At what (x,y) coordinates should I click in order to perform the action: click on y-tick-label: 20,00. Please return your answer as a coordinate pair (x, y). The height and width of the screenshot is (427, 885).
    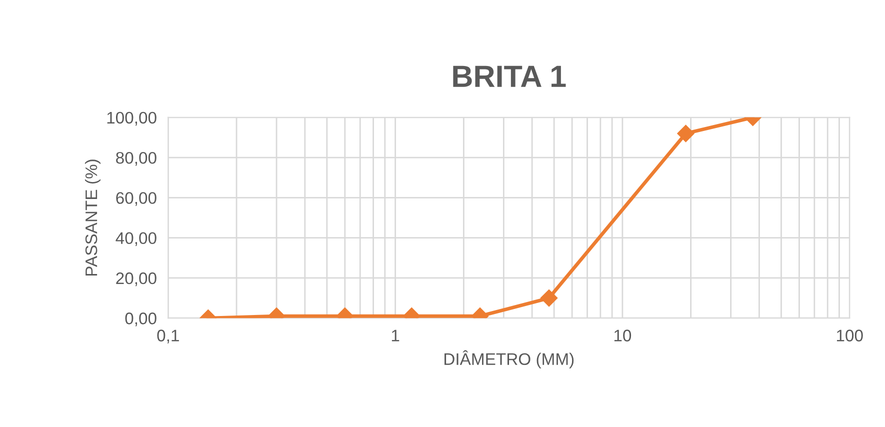
    Looking at the image, I should click on (136, 279).